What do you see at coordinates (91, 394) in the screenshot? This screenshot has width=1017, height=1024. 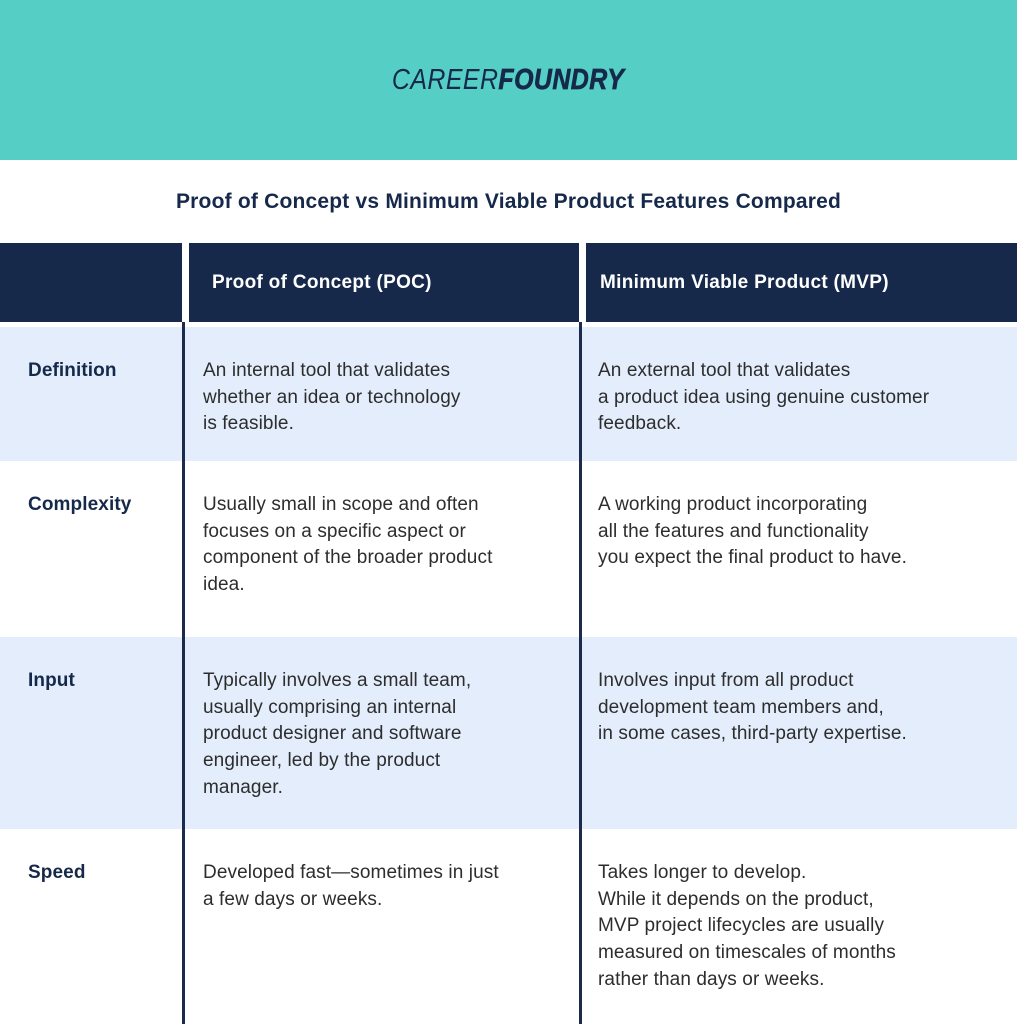 I see `row-label-definition: Definition` at bounding box center [91, 394].